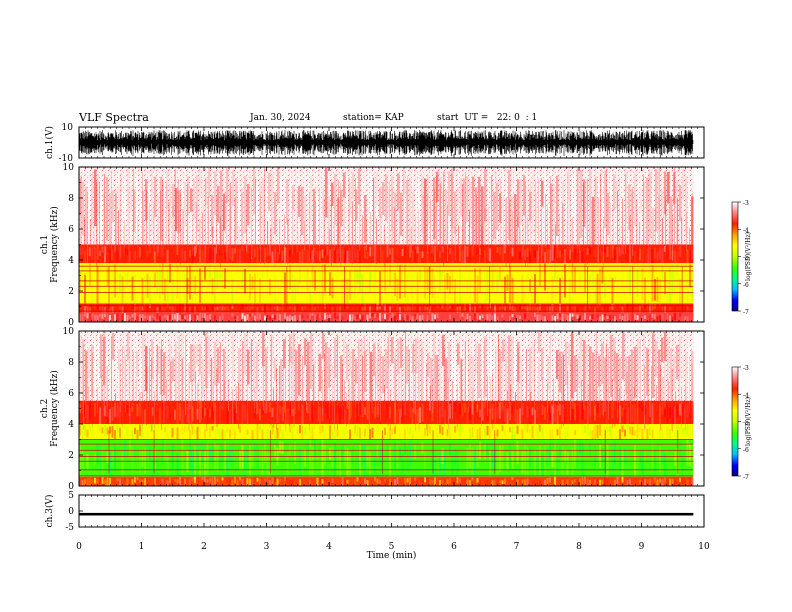 The image size is (792, 612). I want to click on ch1-ytick-label: -10, so click(66, 159).